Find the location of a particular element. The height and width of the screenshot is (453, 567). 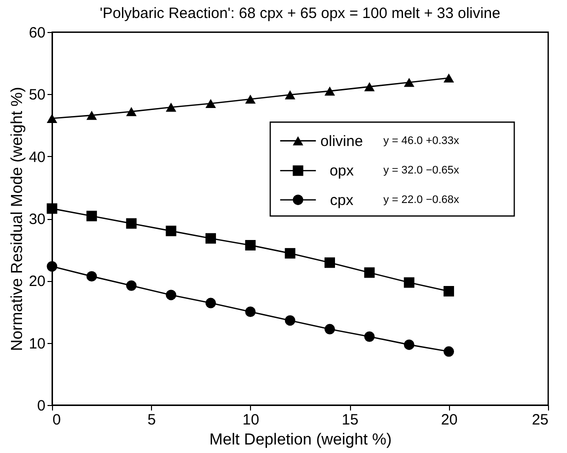

legend-label: cpx is located at coordinates (342, 200).